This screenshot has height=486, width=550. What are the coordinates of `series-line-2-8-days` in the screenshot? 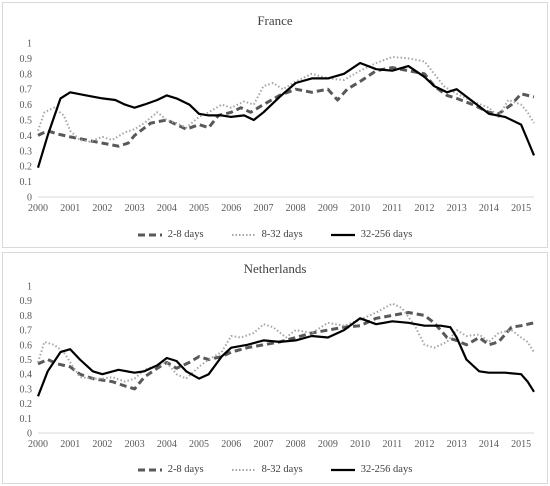 It's located at (286, 351).